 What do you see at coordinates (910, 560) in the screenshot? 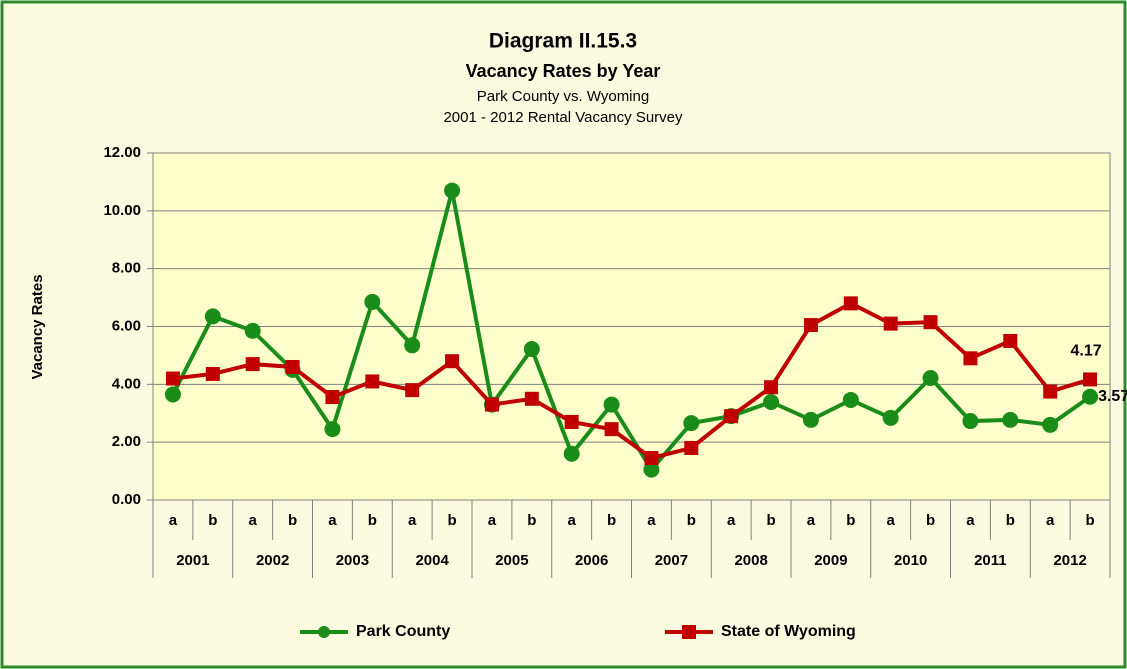
I see `x-group-label: 2010` at bounding box center [910, 560].